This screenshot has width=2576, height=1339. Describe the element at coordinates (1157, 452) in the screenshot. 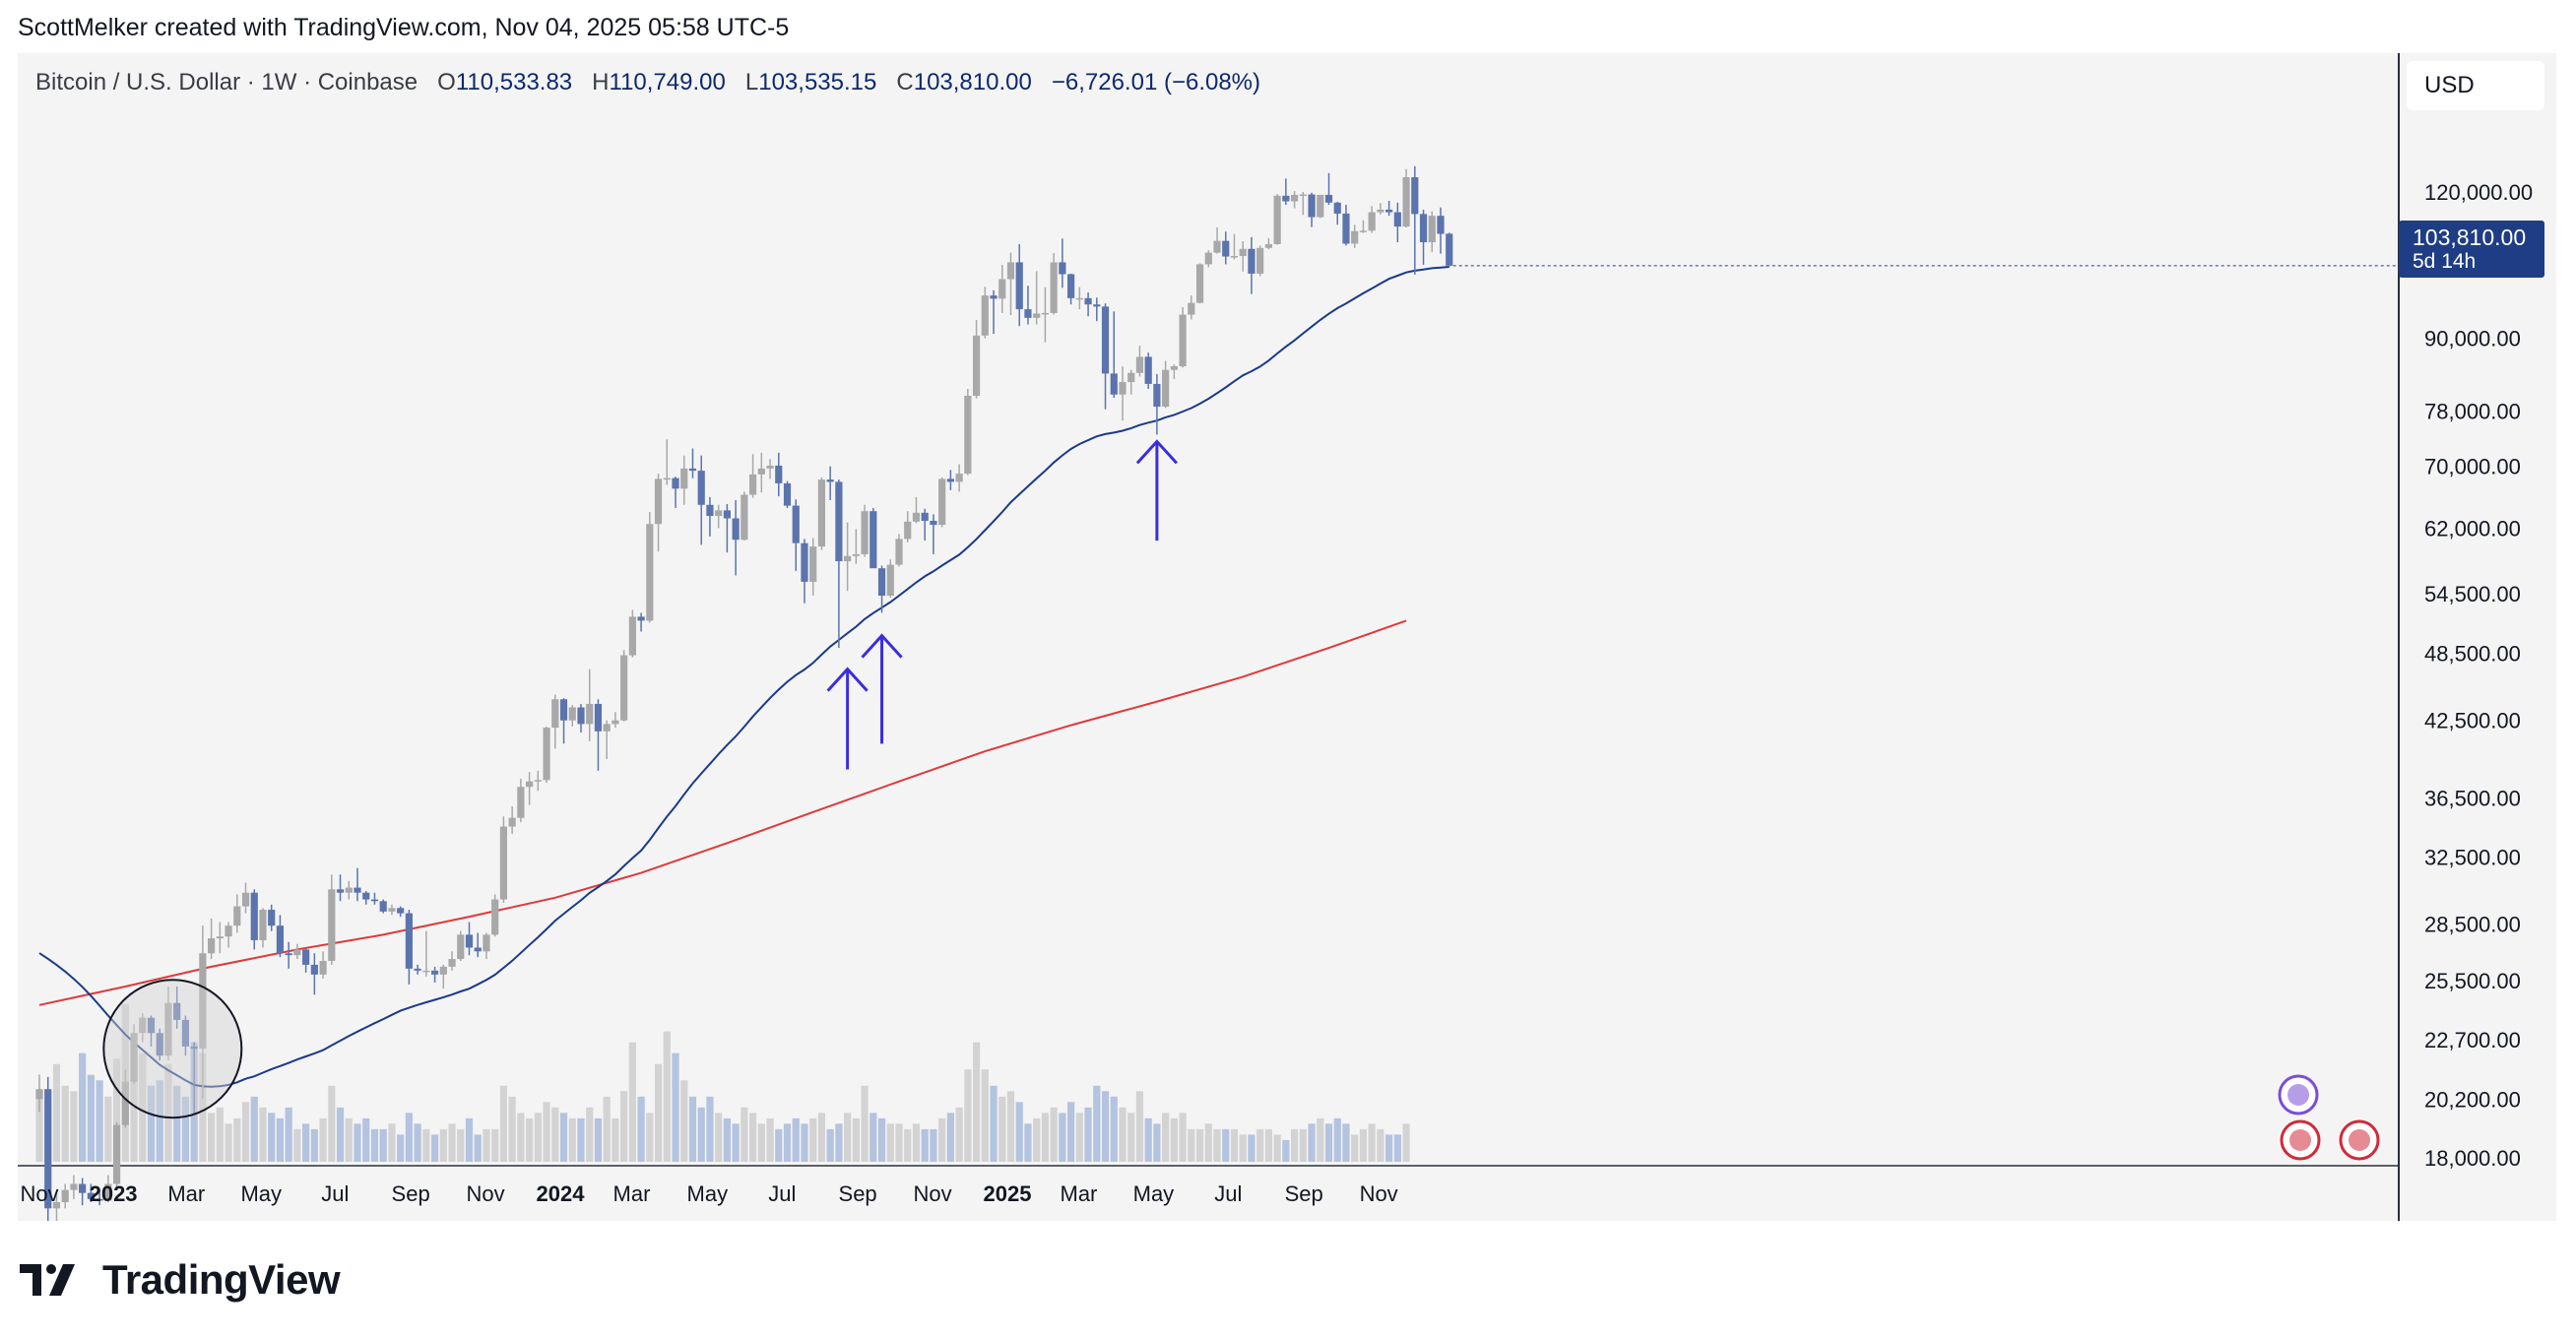

I see `up-arrow-head` at that location.